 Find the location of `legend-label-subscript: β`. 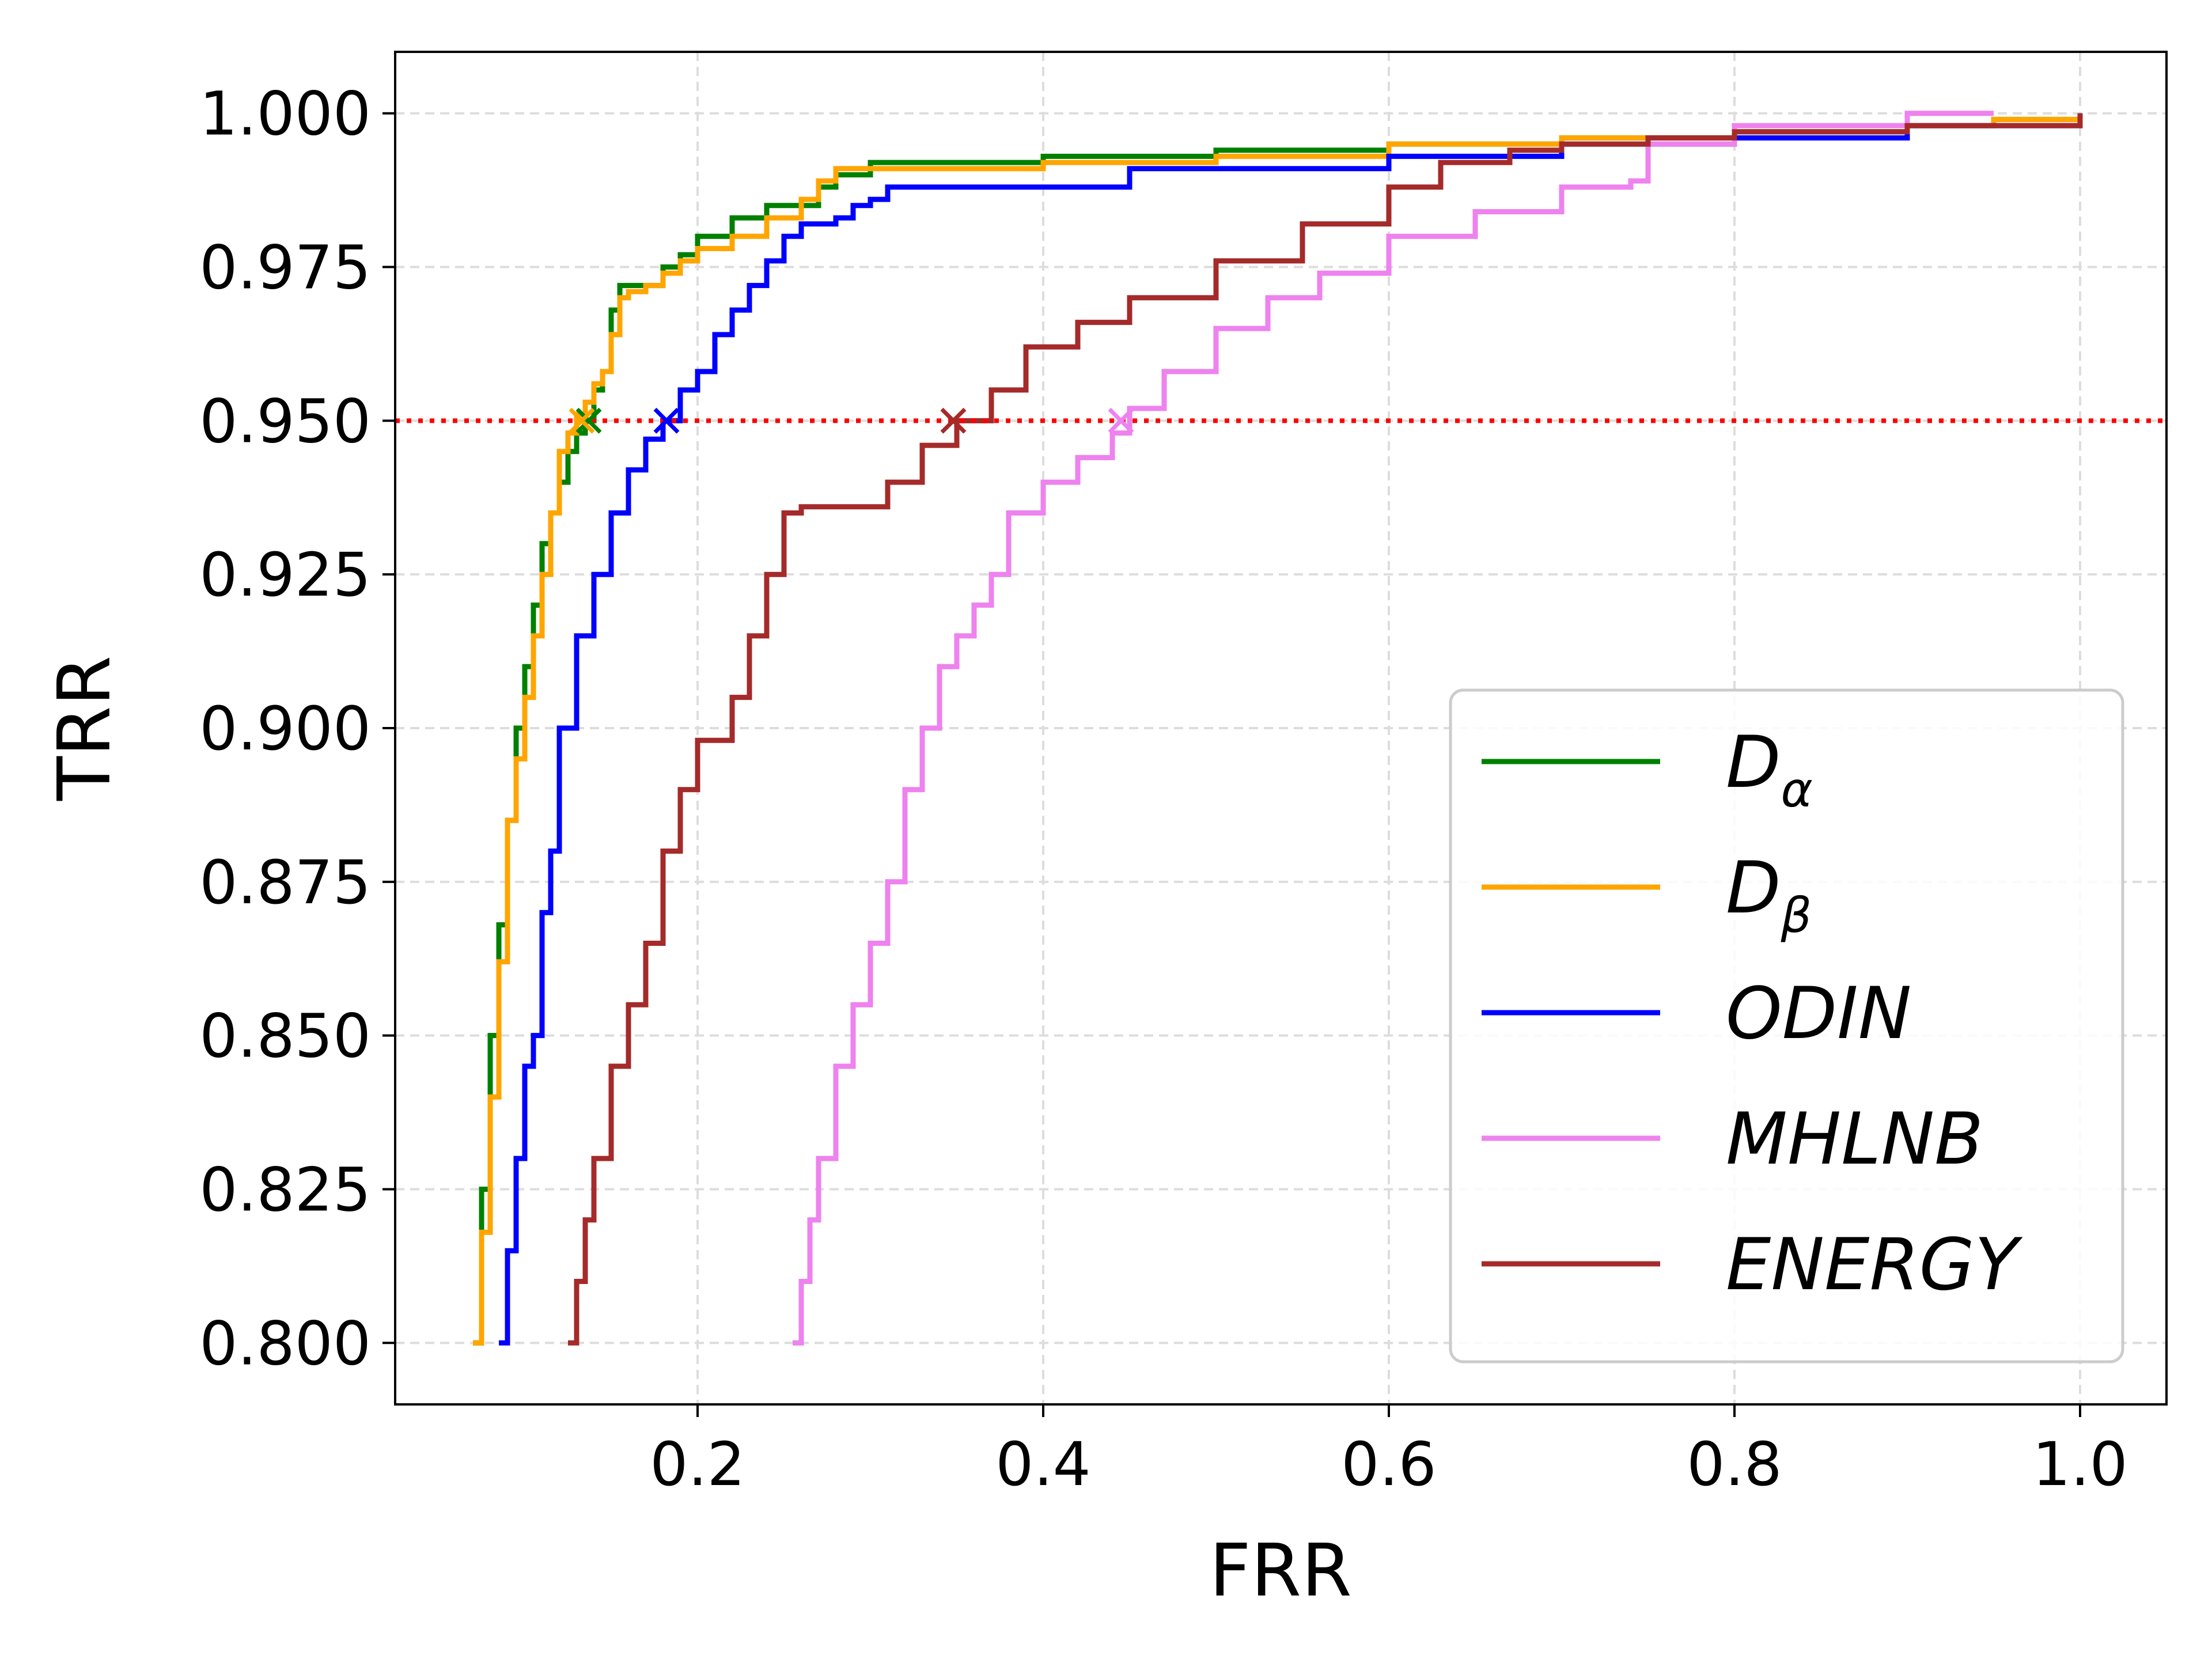

legend-label-subscript: β is located at coordinates (1796, 915).